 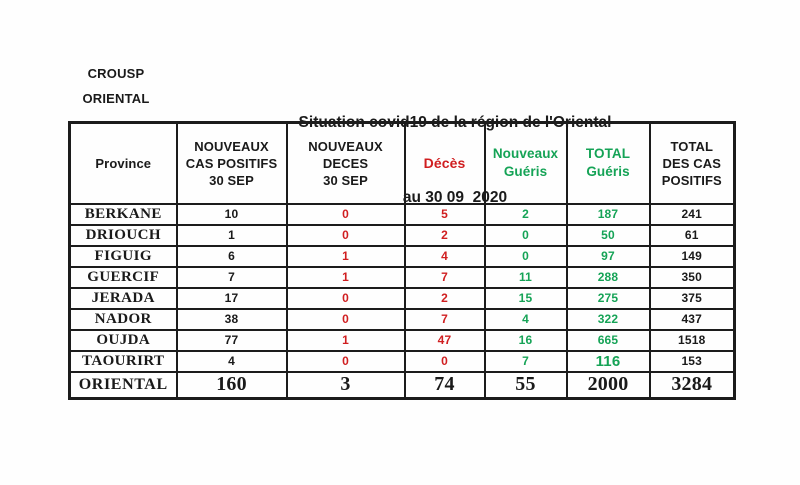 I want to click on table-row-nador: NADOR 38 0 7 4 322 437, so click(x=402, y=319).